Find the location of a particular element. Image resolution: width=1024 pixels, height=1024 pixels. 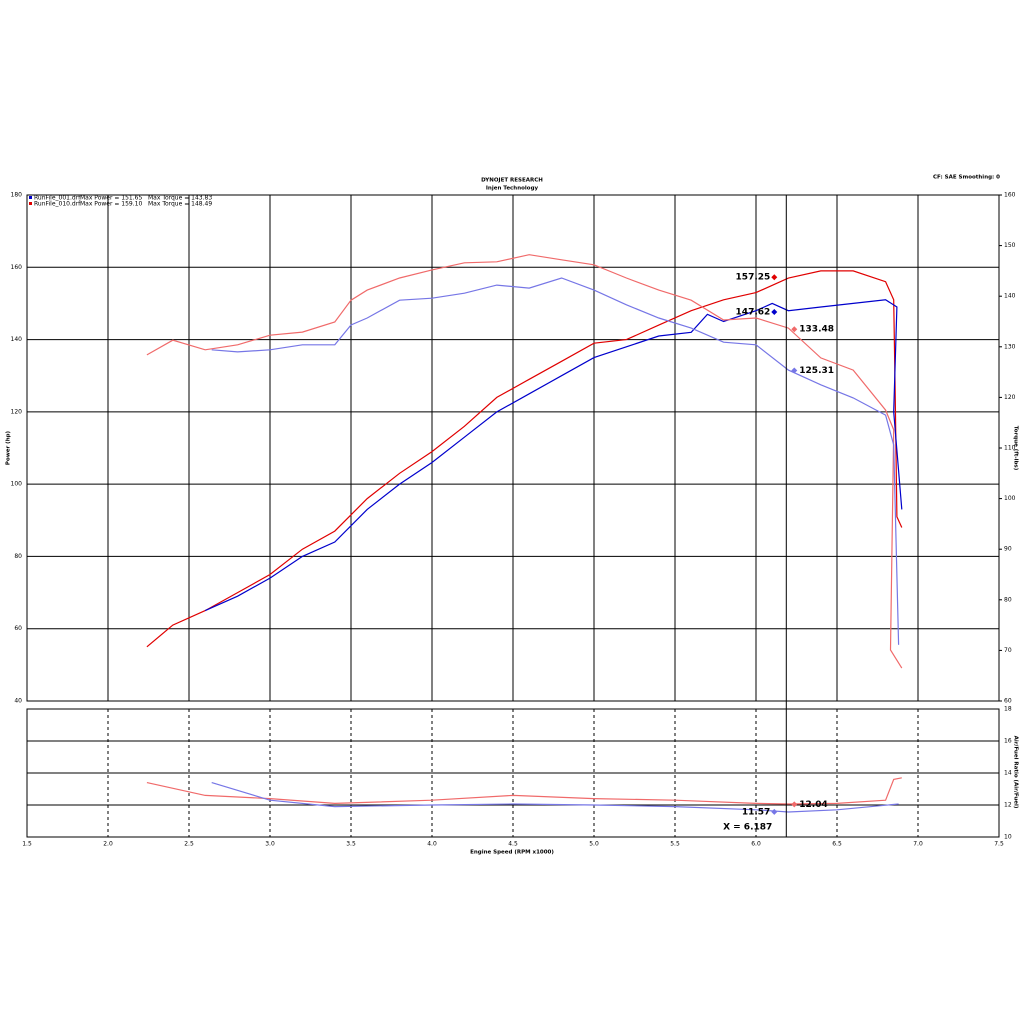

x-tick-label: 4.5 is located at coordinates (513, 844).